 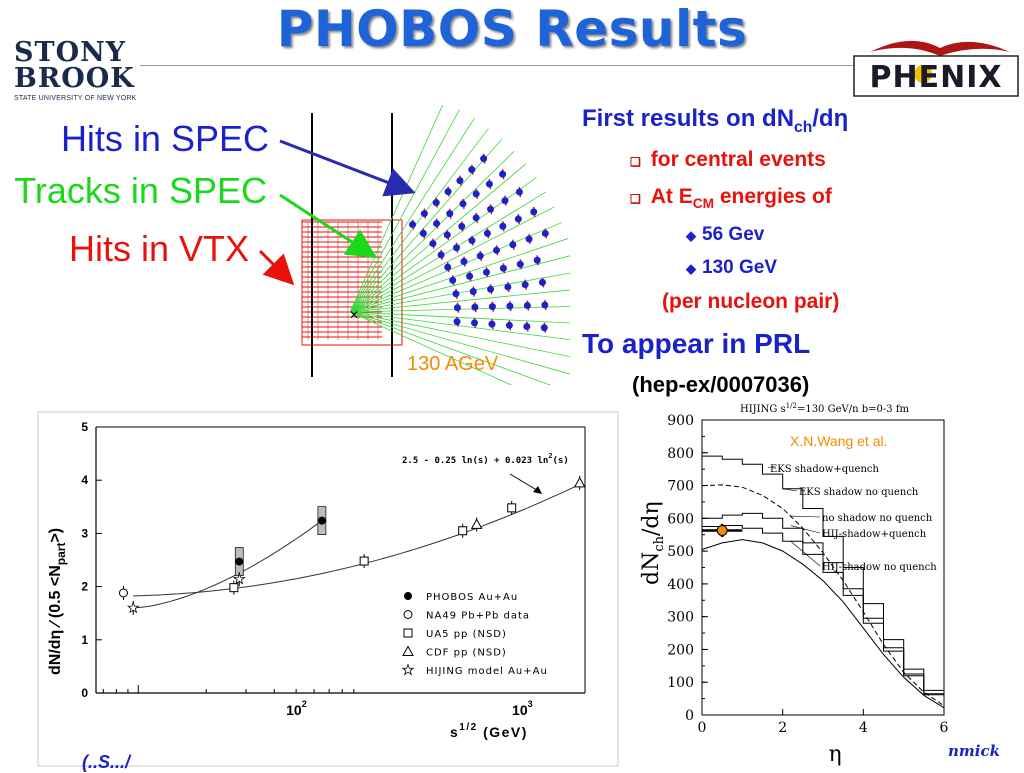 I want to click on data-point-open-triangle, so click(x=579, y=482).